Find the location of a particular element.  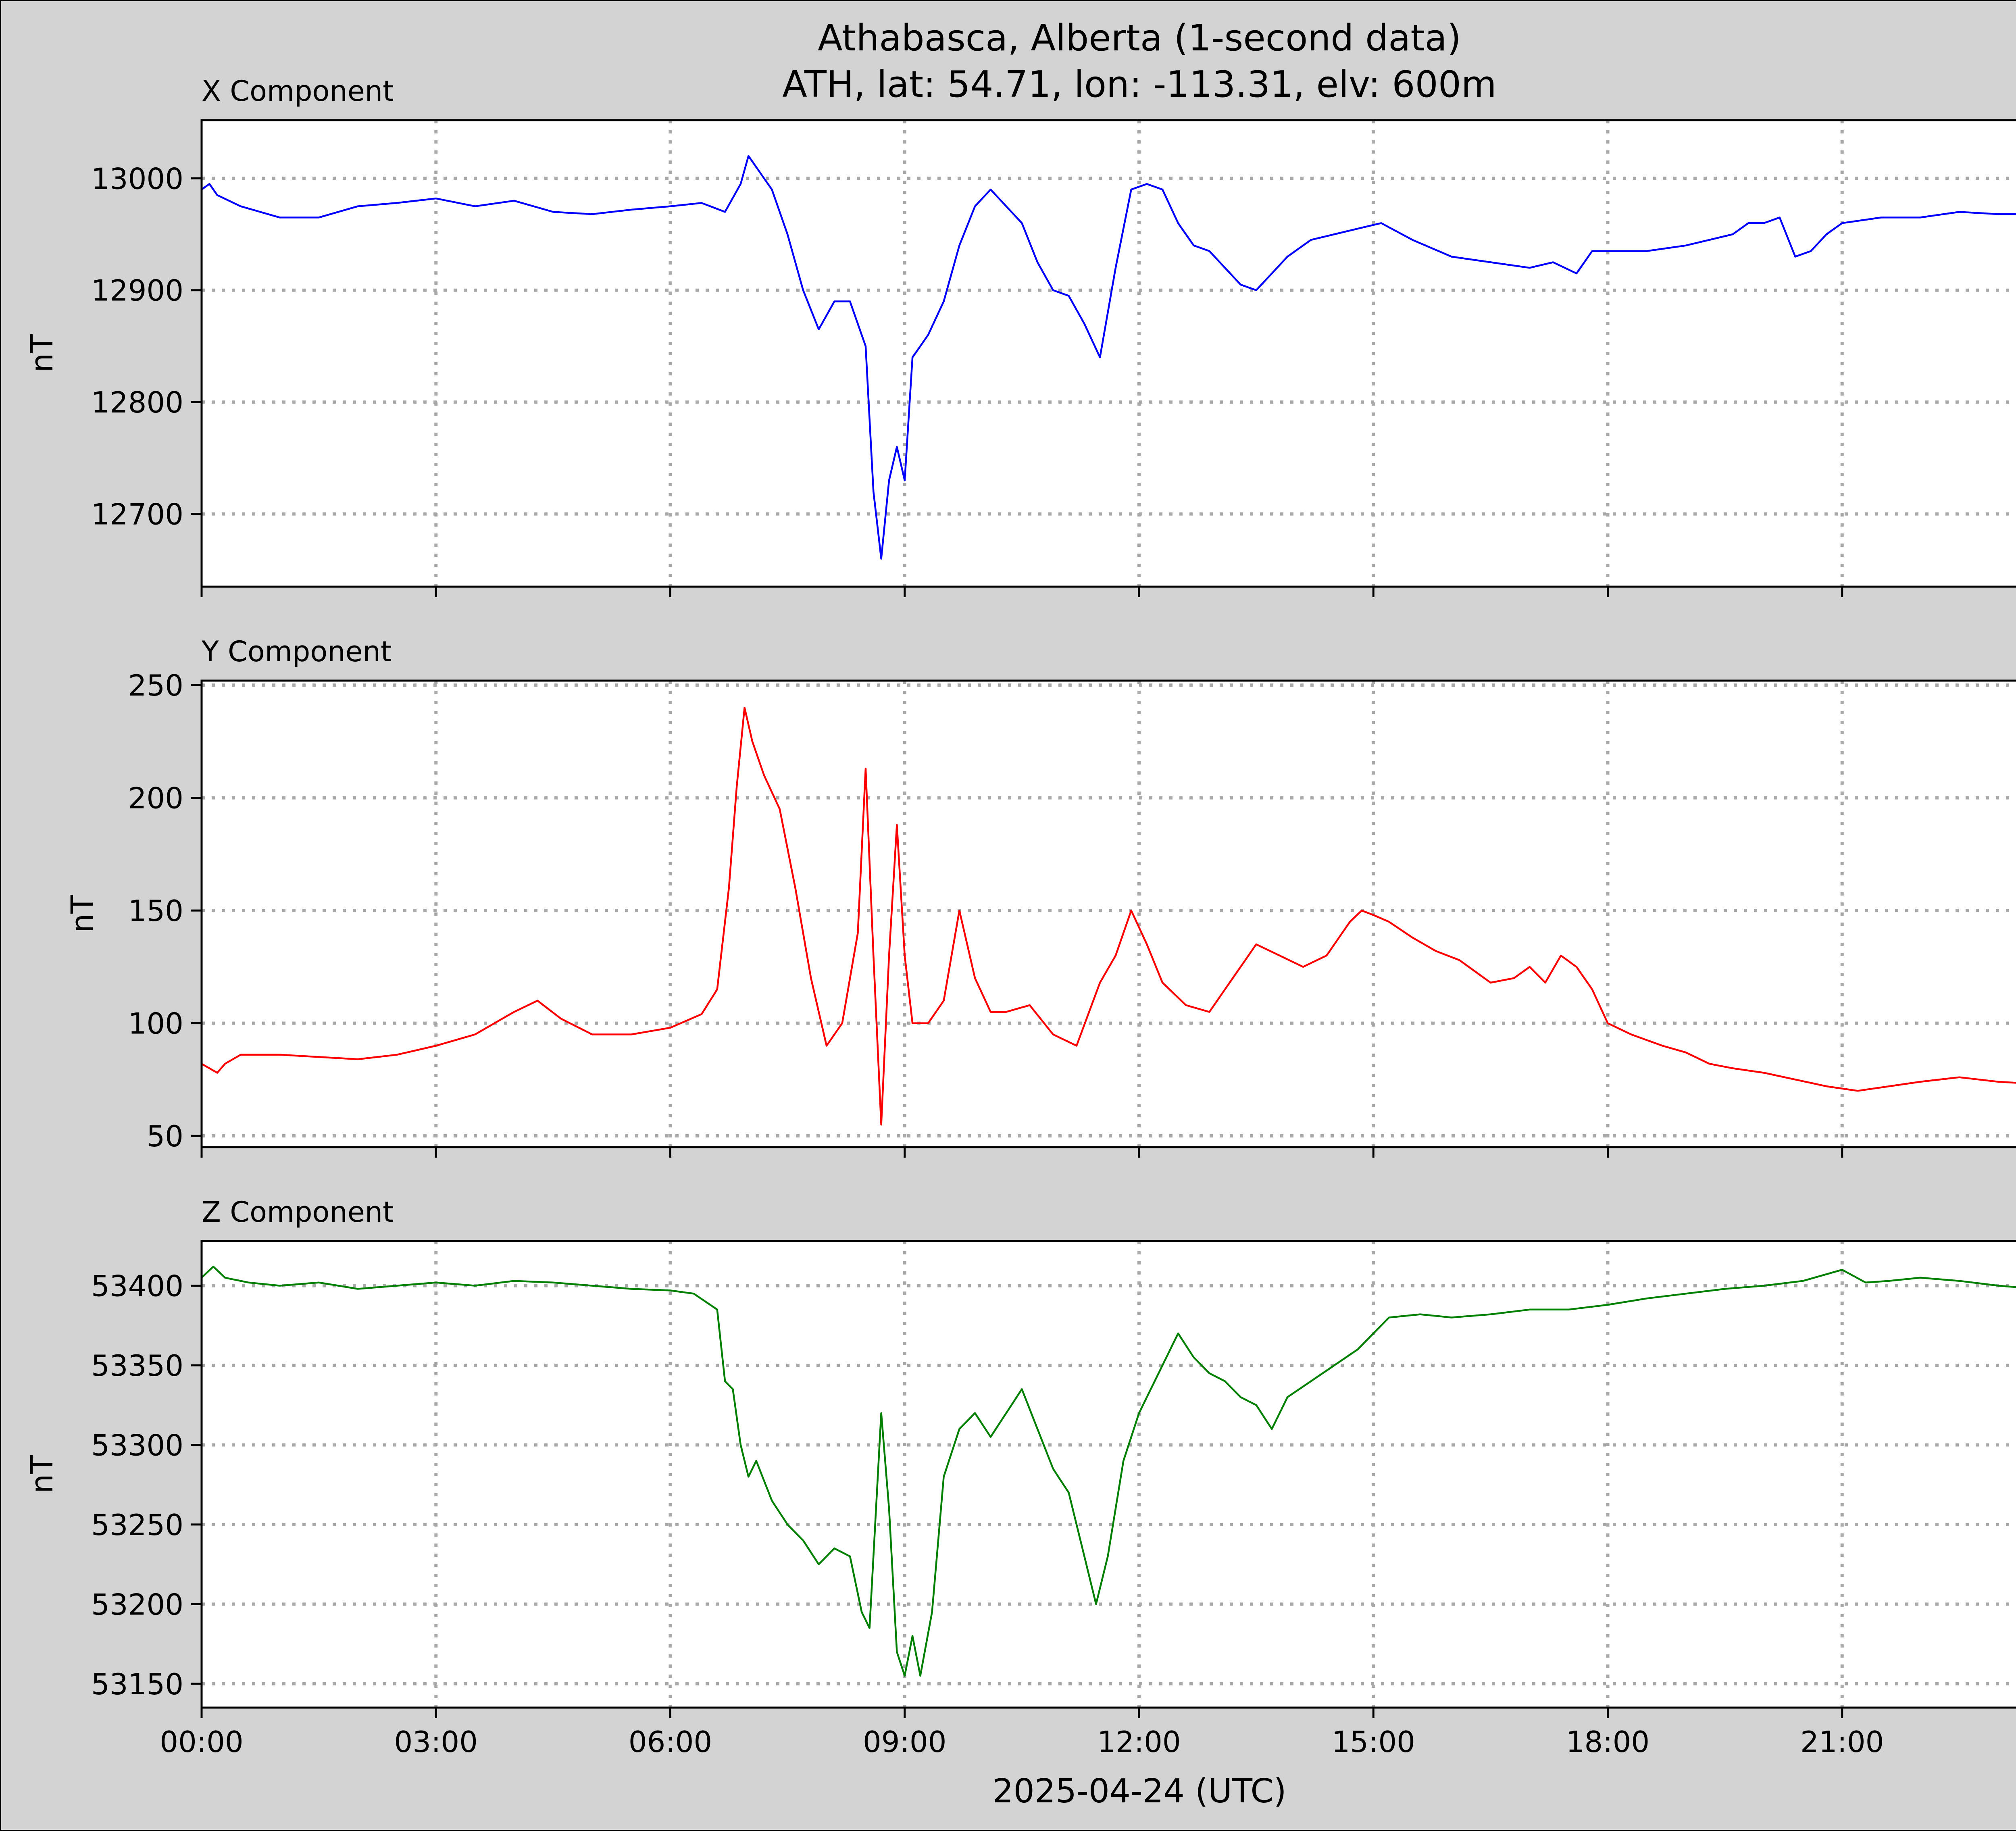

figure-title-line1: Athabasca, Alberta (1-second data) is located at coordinates (1139, 38).